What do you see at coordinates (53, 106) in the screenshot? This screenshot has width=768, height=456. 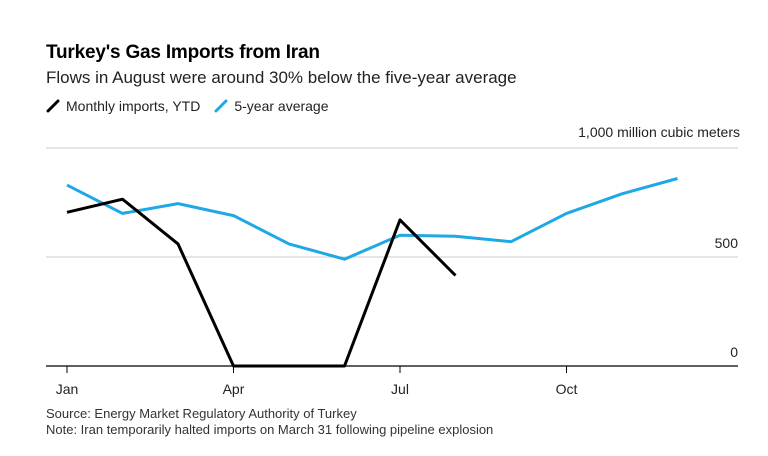 I see `legend-swatch-monthly-imports` at bounding box center [53, 106].